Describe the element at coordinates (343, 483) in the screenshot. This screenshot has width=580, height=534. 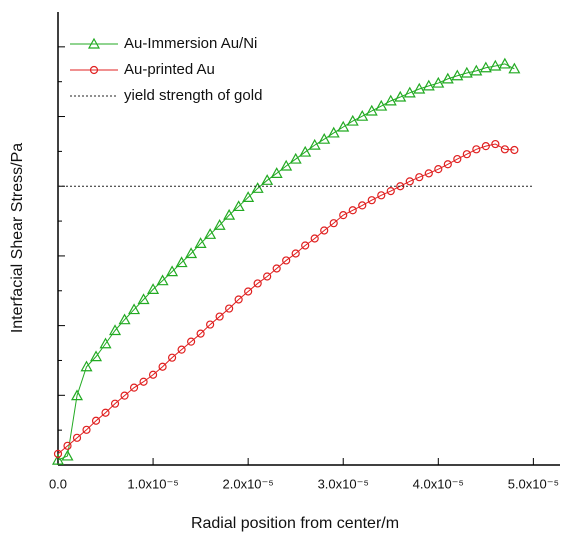
I see `x-tick-label: 3.0x10⁻⁵` at that location.